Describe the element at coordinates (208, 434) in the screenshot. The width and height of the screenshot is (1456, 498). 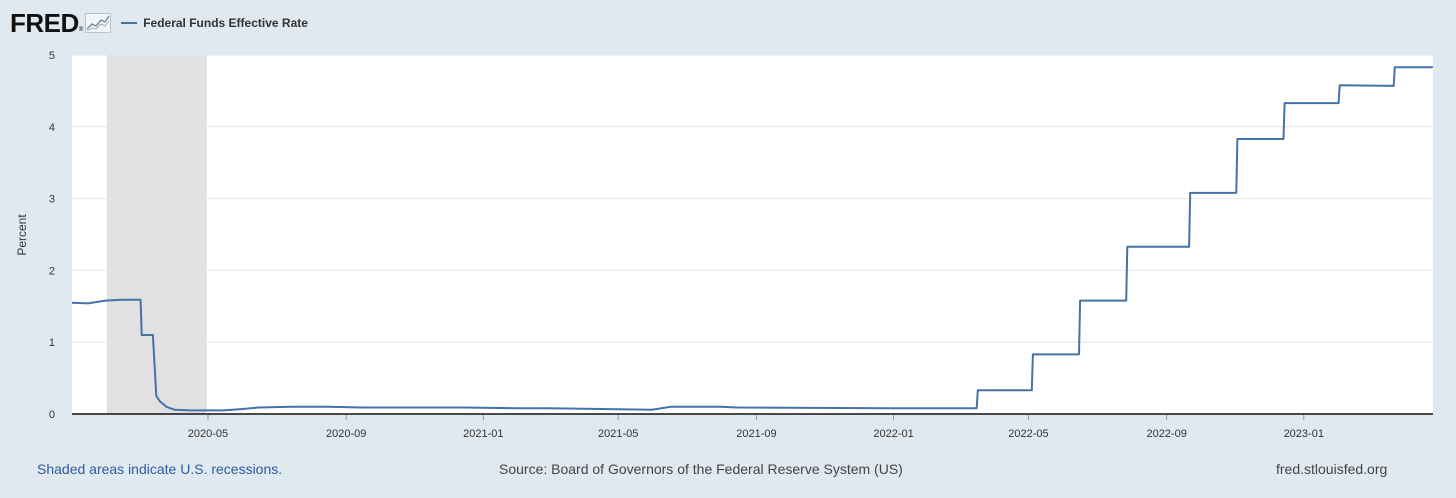
I see `x-tick-label: 2020-05` at that location.